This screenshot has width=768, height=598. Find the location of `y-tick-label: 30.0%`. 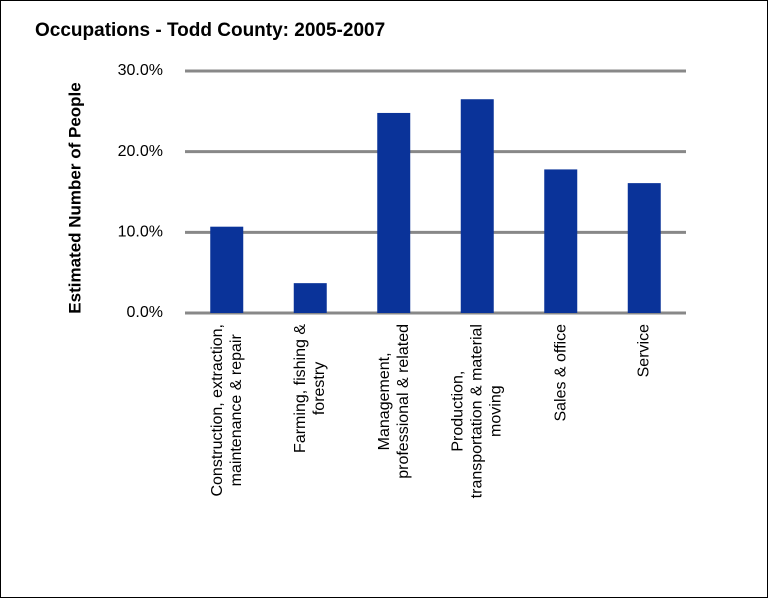

y-tick-label: 30.0% is located at coordinates (140, 70).